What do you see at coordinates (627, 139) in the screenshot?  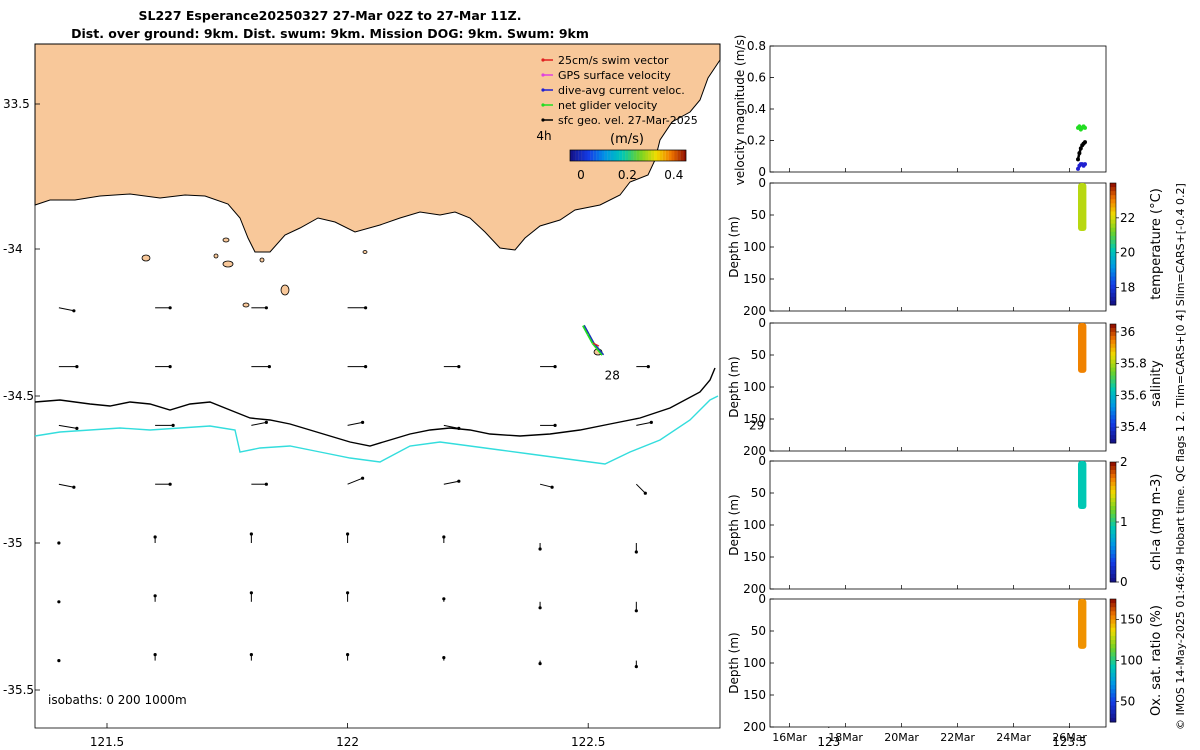 I see `speed-colorbar-label: (m/s)` at bounding box center [627, 139].